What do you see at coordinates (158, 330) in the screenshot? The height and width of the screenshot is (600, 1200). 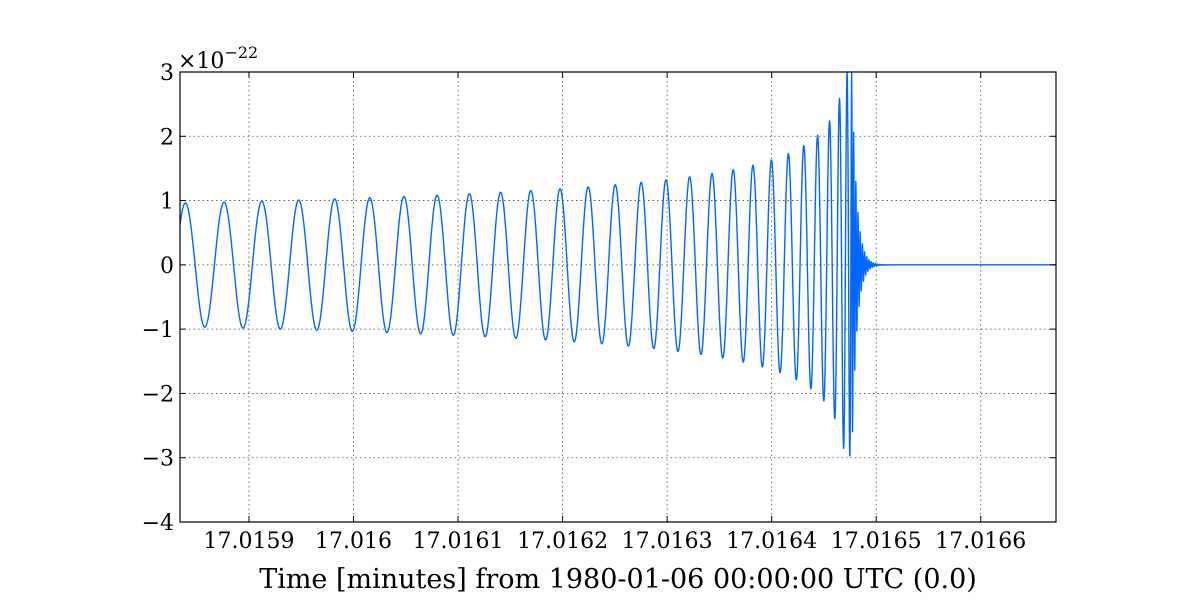 I see `y-tick-label: −1` at bounding box center [158, 330].